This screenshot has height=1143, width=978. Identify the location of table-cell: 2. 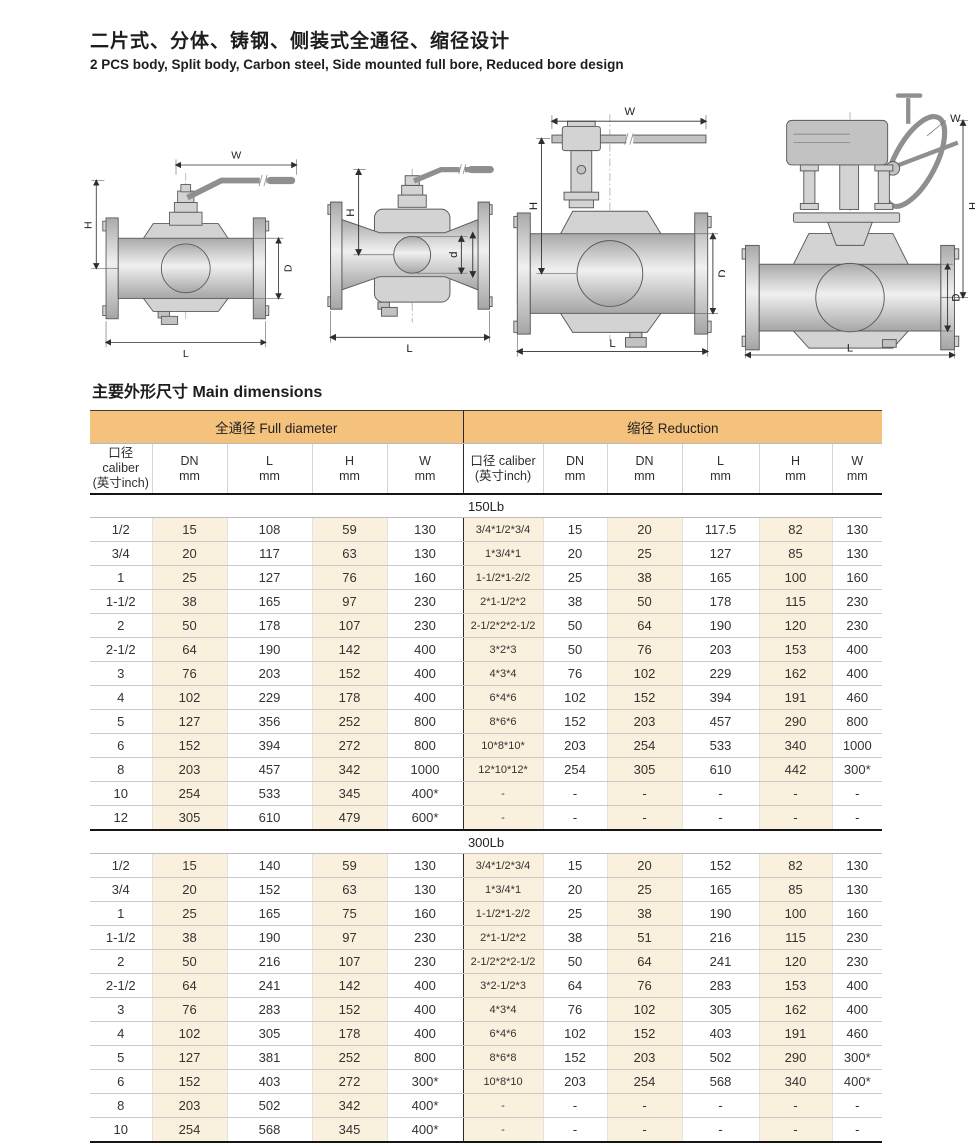
(121, 961).